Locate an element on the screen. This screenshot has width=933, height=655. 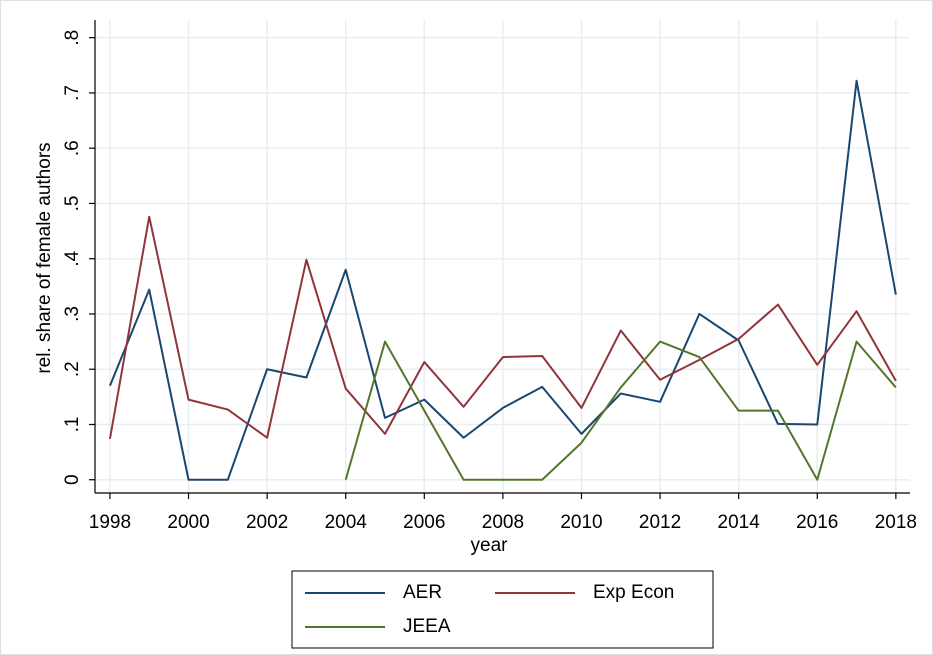
y-tick-label: .8 is located at coordinates (72, 38).